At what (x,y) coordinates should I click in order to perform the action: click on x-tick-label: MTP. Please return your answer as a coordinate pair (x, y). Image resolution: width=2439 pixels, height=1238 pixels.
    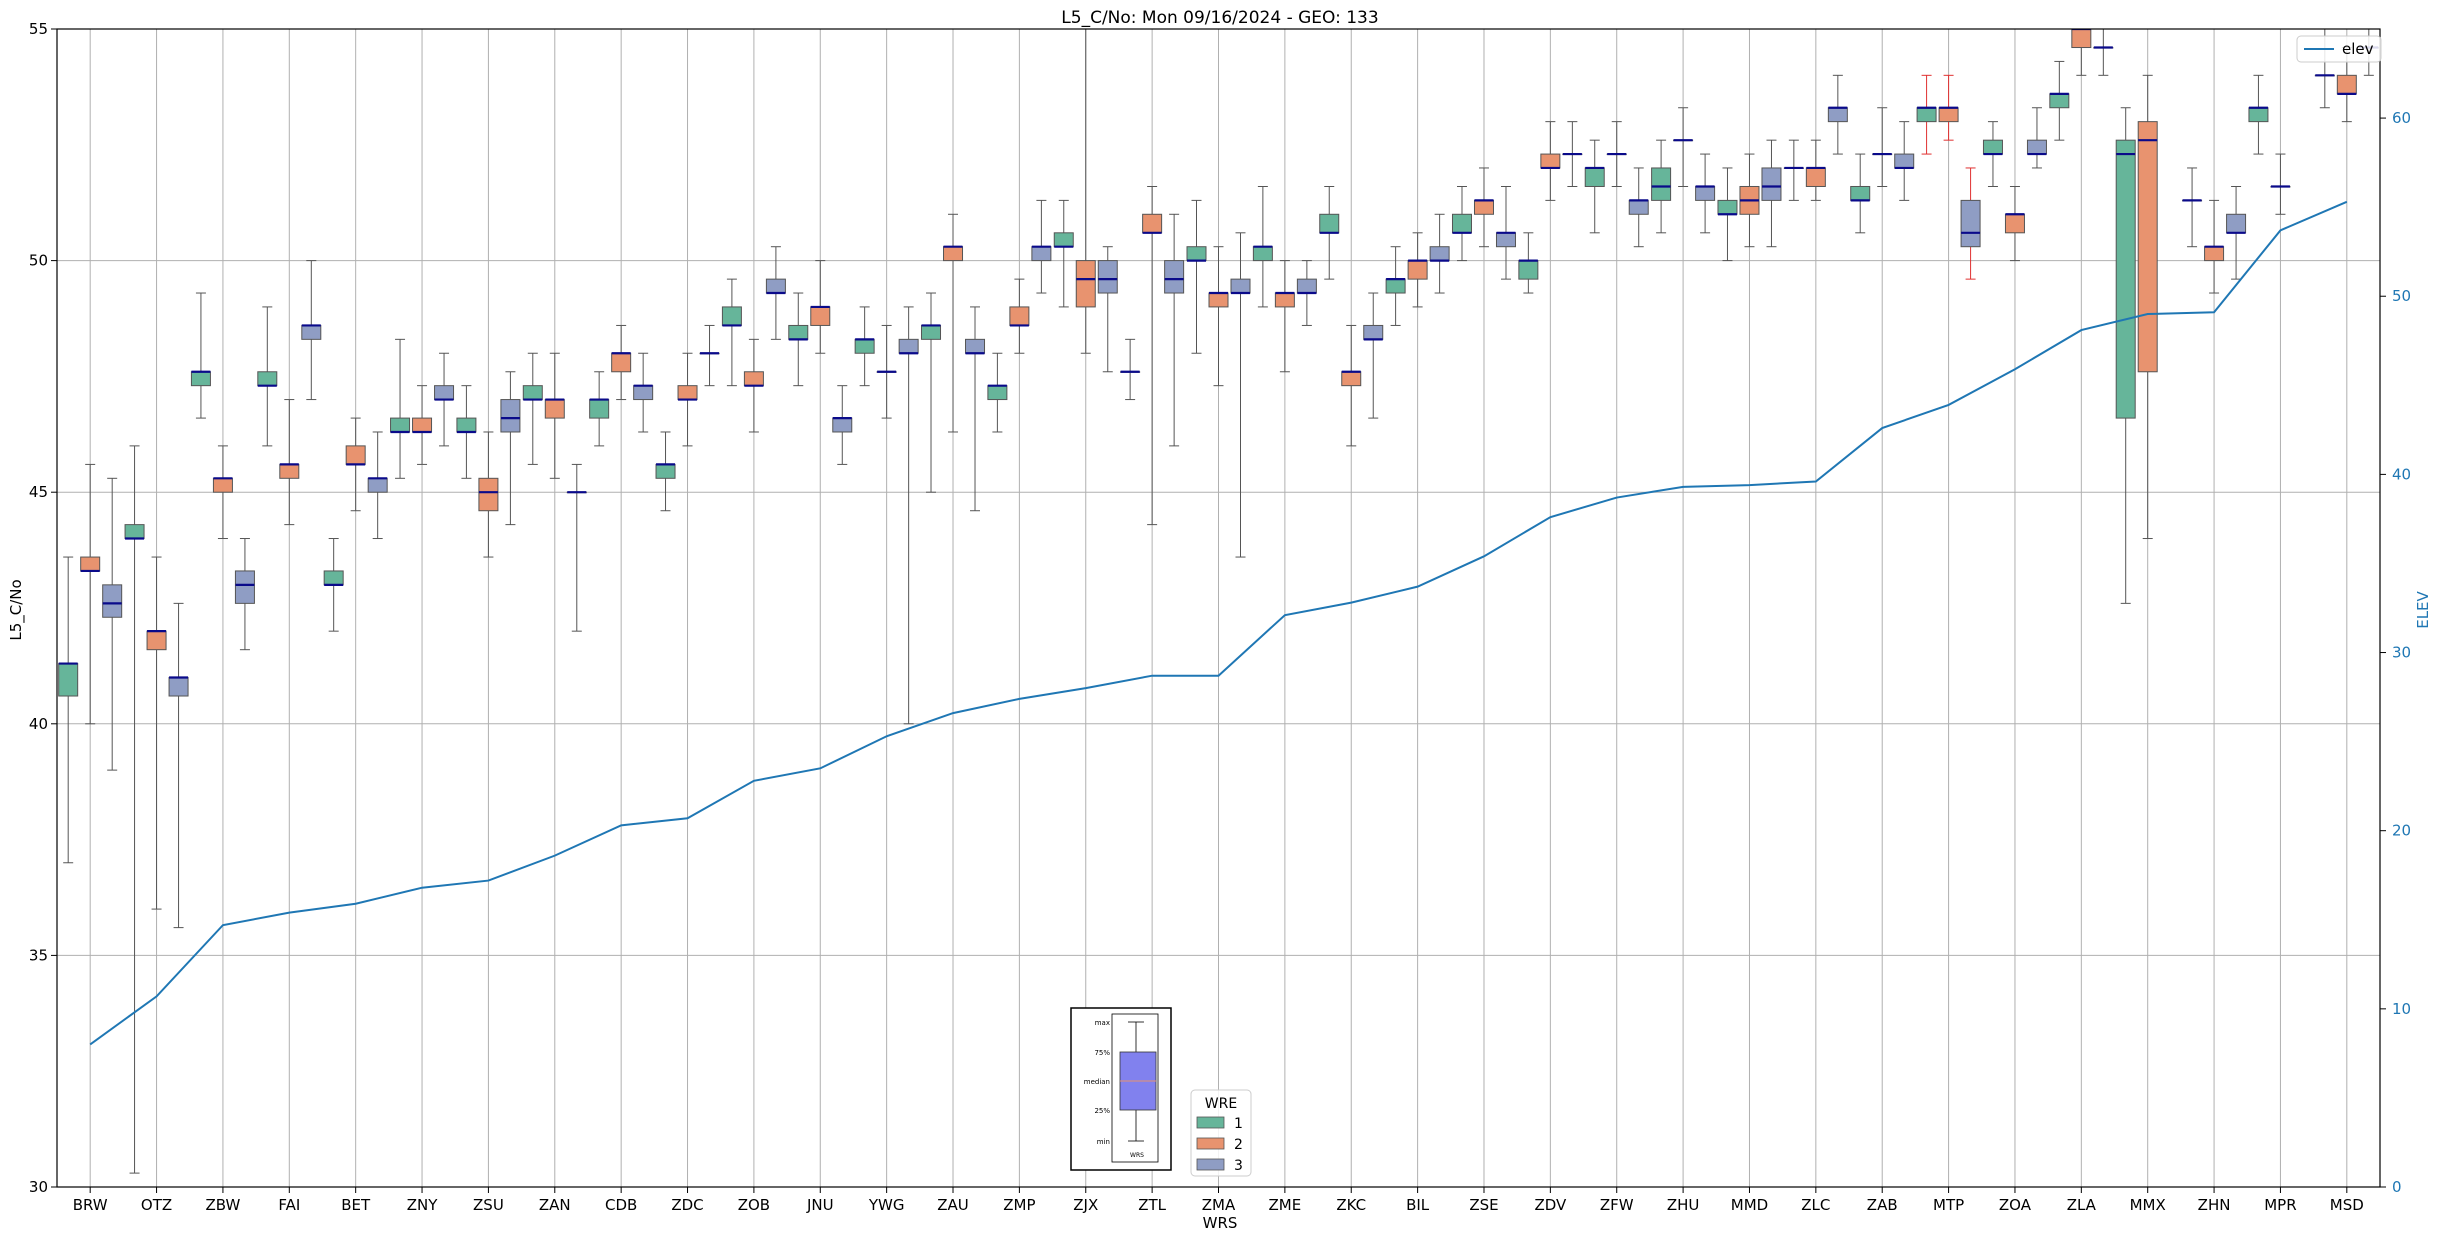
    Looking at the image, I should click on (1948, 1205).